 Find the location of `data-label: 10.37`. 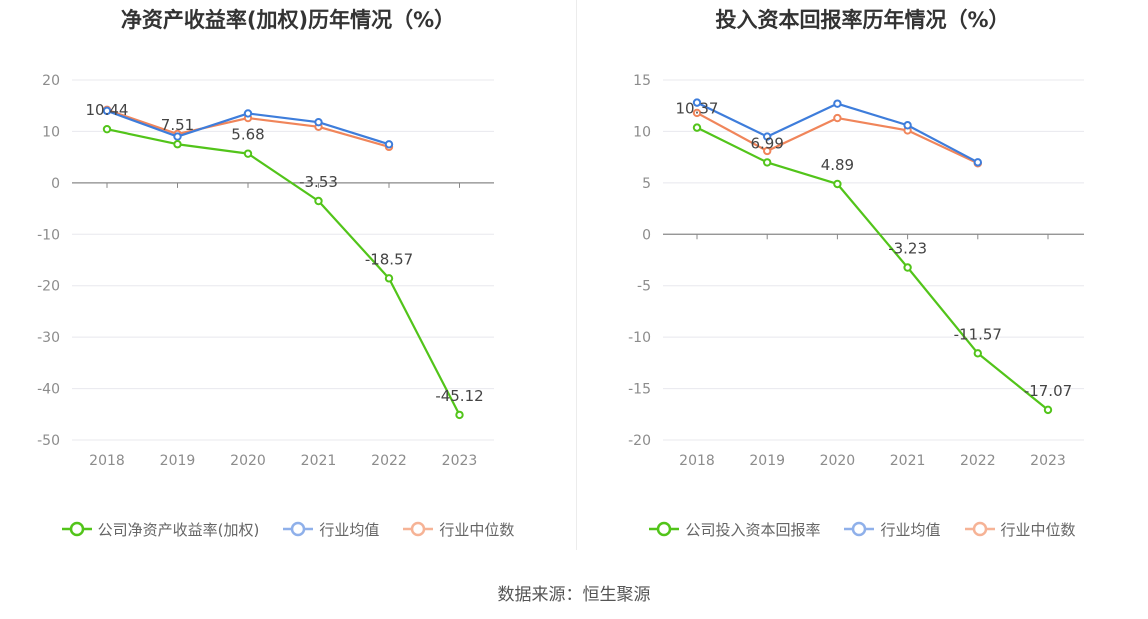

data-label: 10.37 is located at coordinates (697, 109).